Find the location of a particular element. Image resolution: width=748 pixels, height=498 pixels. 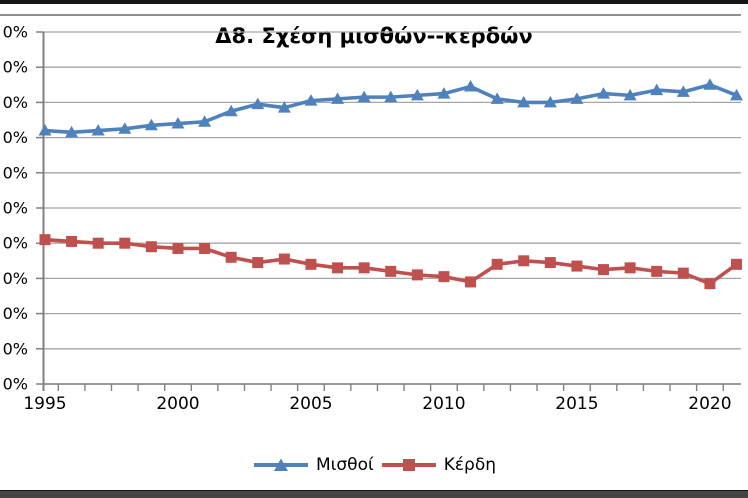

x-tick-label: 1995 is located at coordinates (44, 404).